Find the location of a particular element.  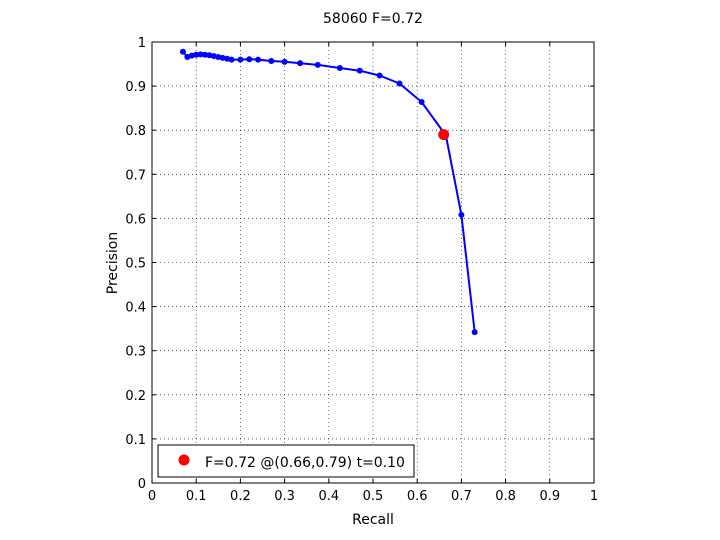

y-tick-label: 0.4 is located at coordinates (135, 308).